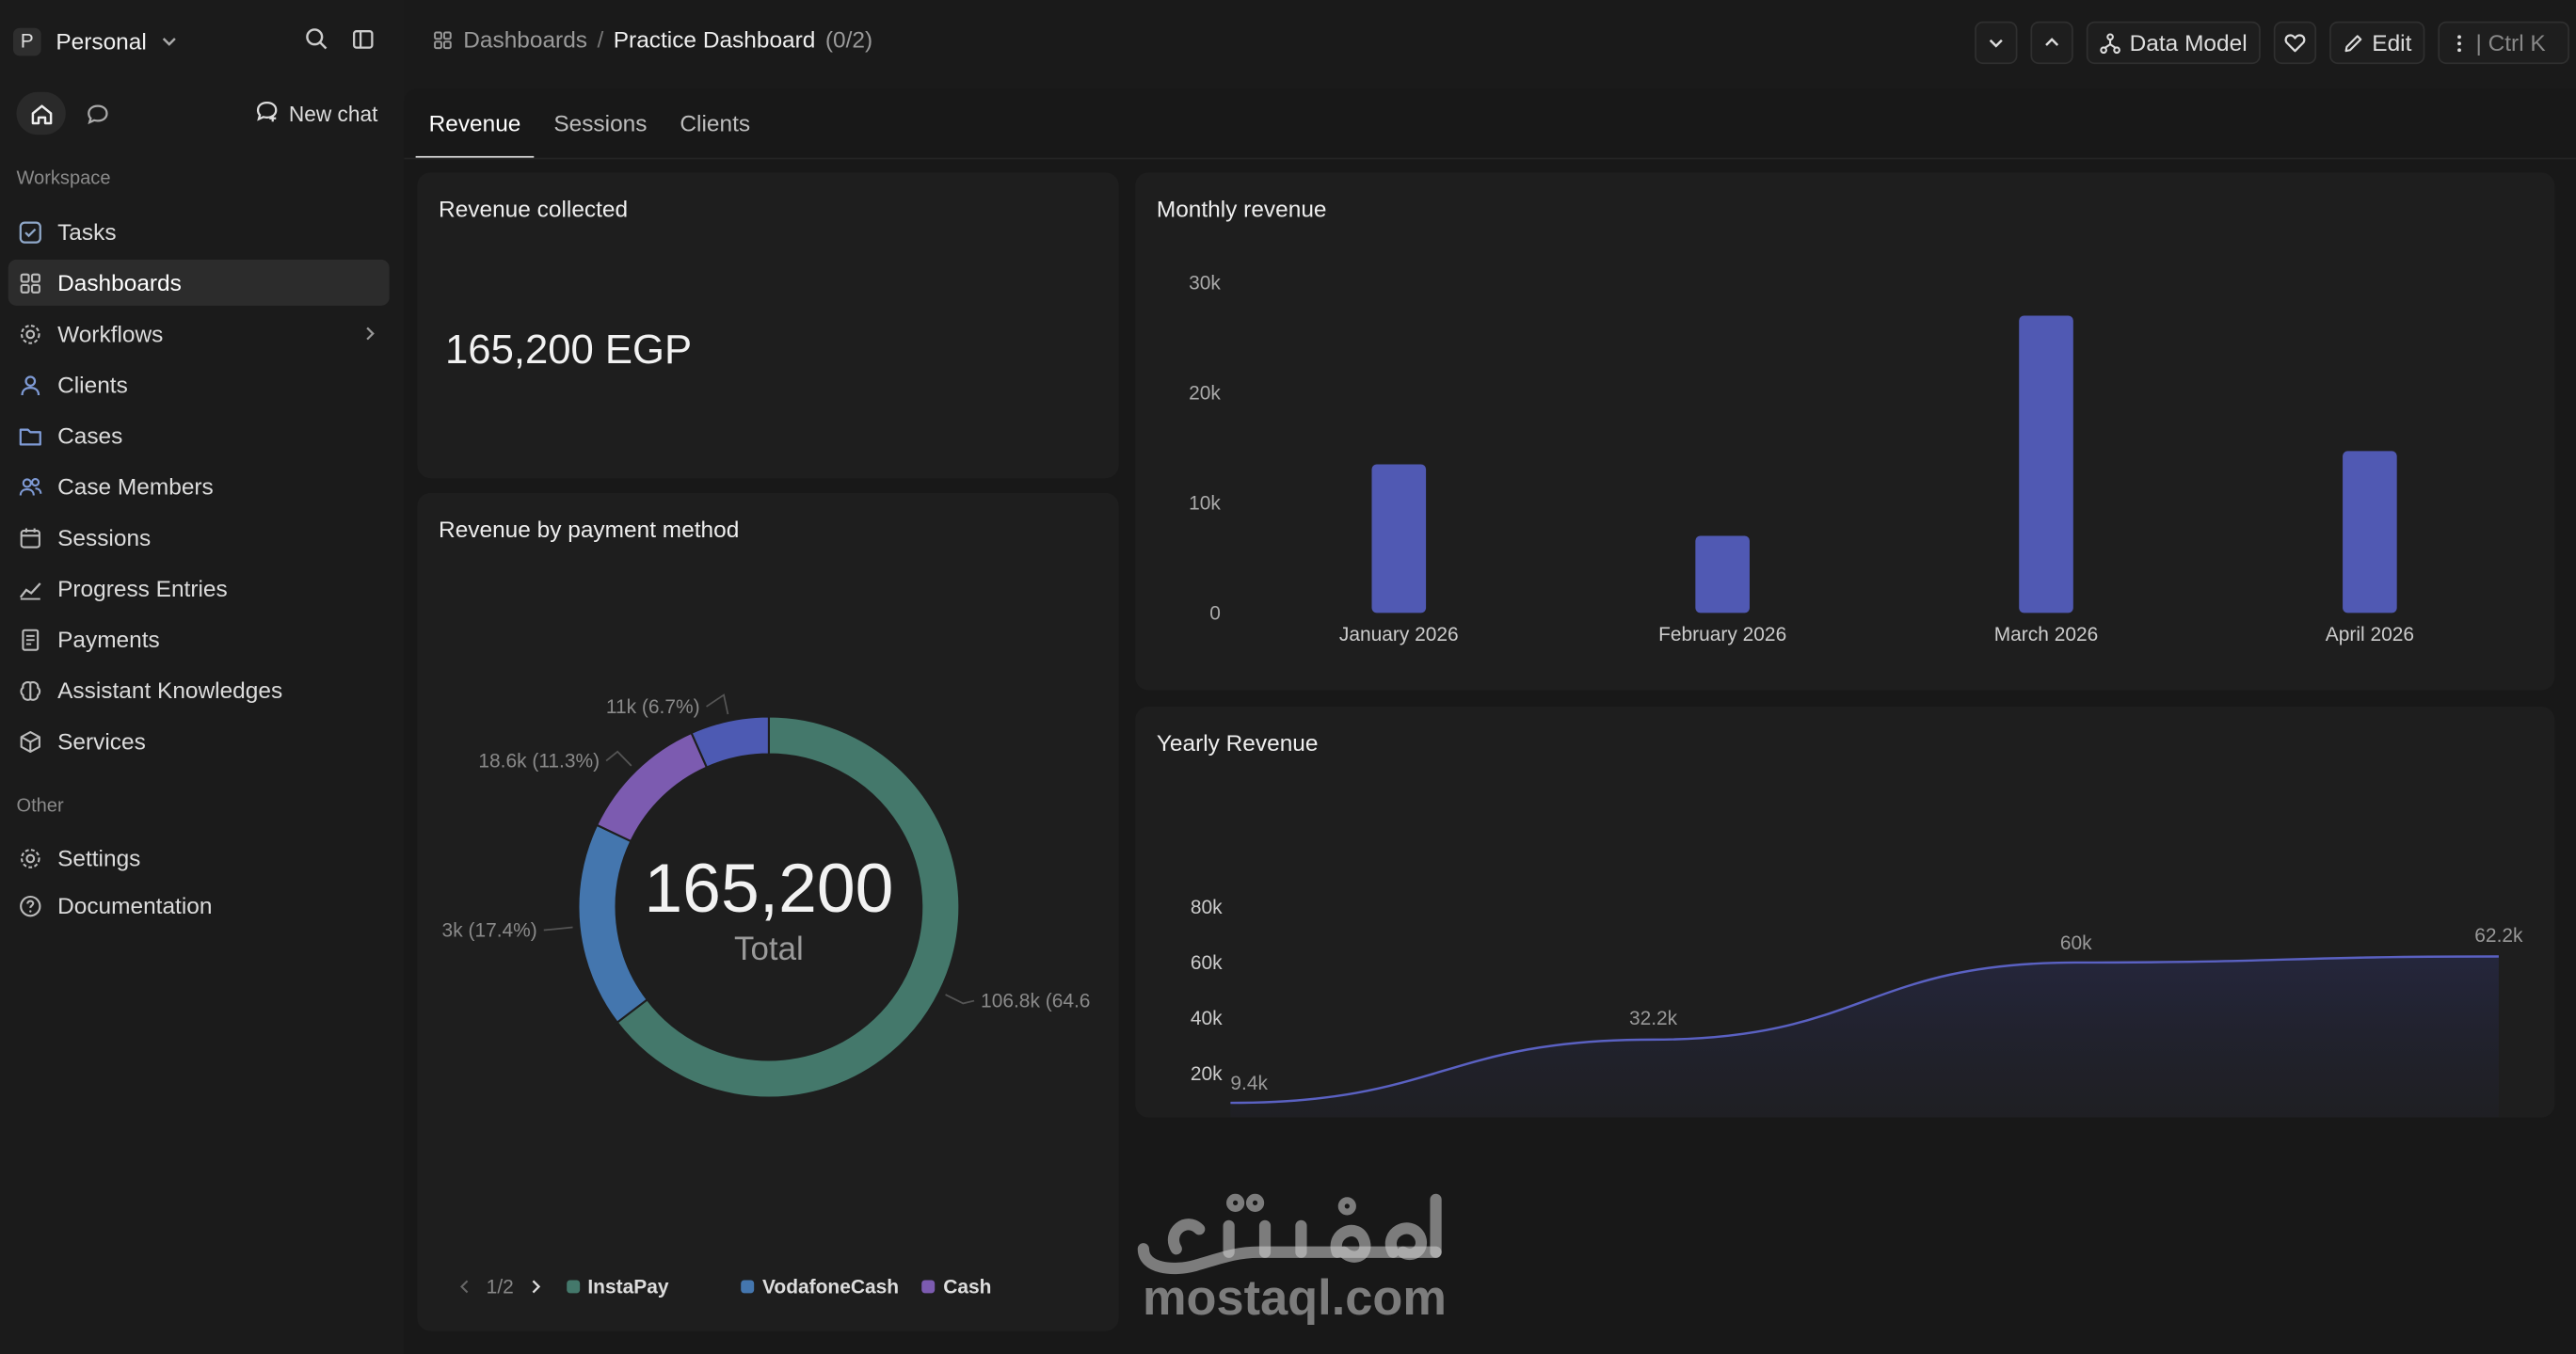  Describe the element at coordinates (104, 537) in the screenshot. I see `sidebar-item-label: Sessions` at that location.